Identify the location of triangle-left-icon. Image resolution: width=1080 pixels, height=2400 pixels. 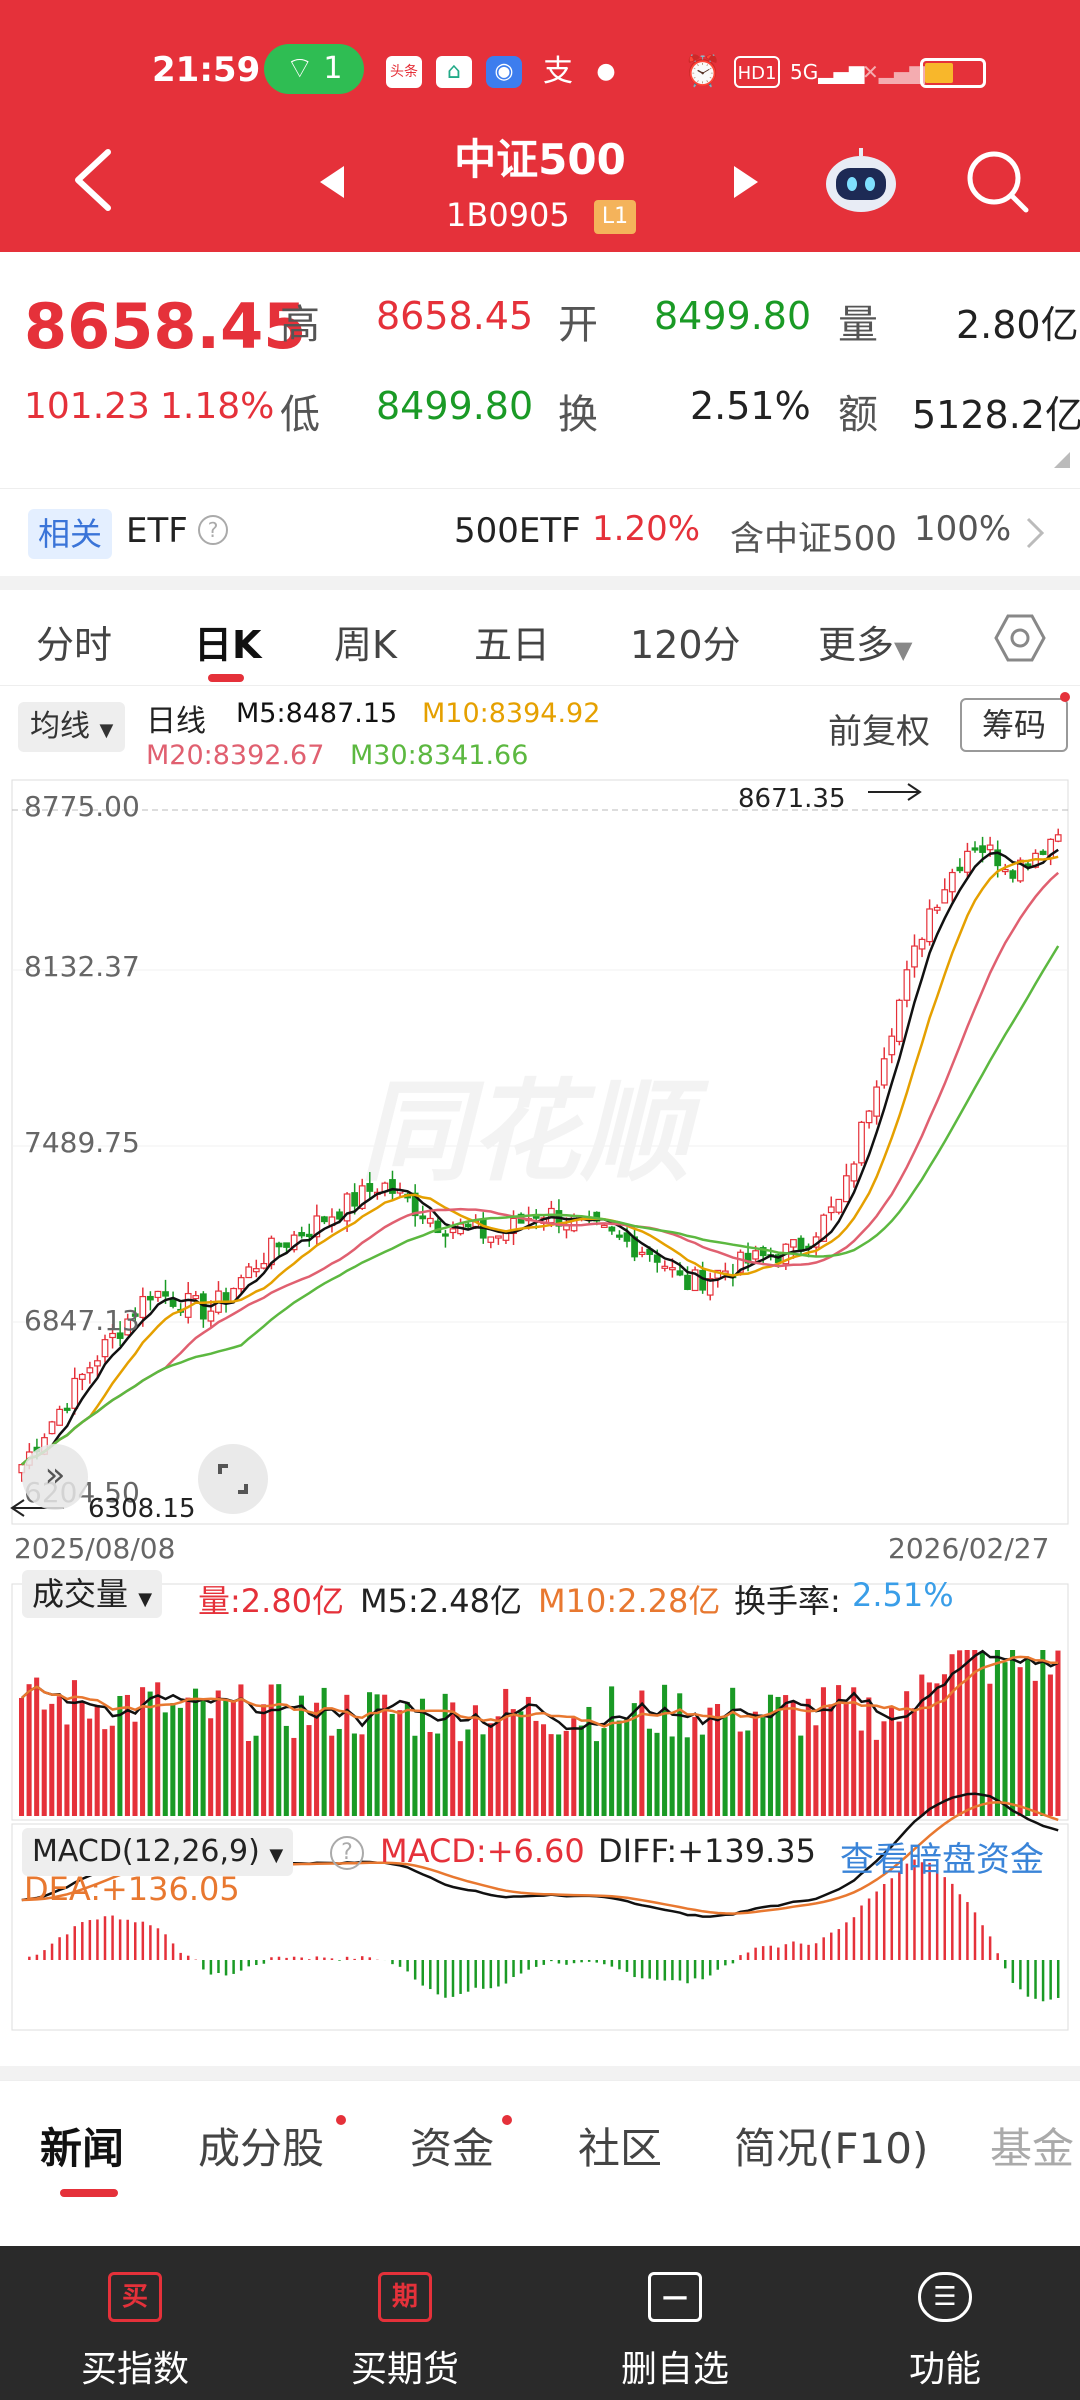
(332, 182).